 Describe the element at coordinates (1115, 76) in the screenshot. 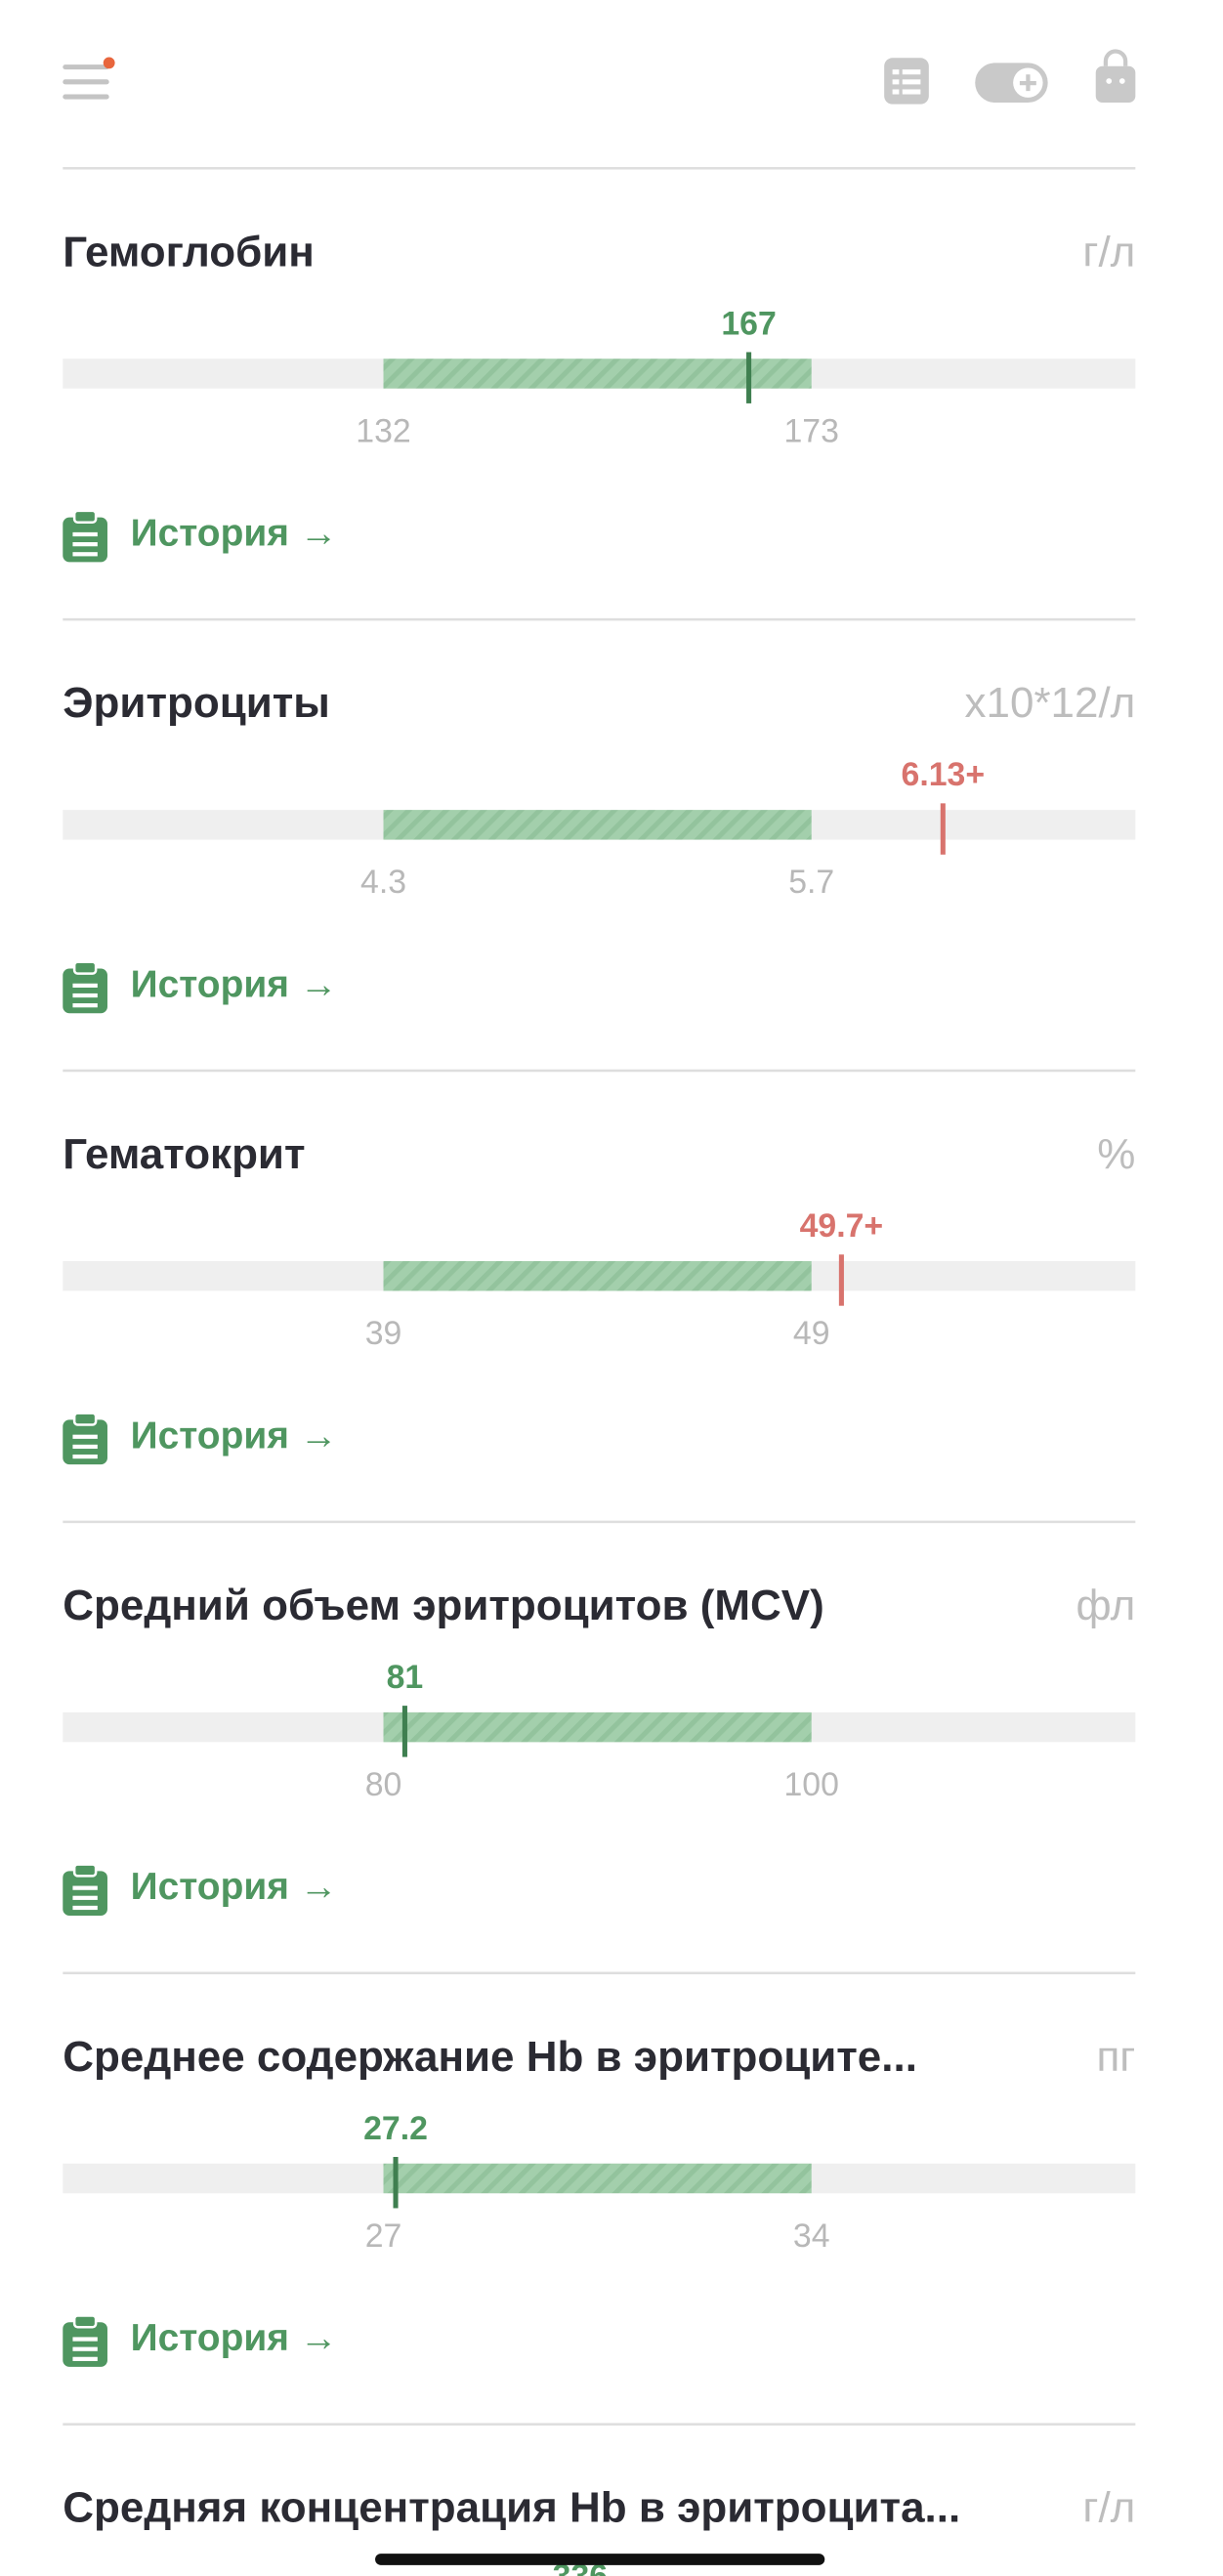

I see `bag-icon` at that location.